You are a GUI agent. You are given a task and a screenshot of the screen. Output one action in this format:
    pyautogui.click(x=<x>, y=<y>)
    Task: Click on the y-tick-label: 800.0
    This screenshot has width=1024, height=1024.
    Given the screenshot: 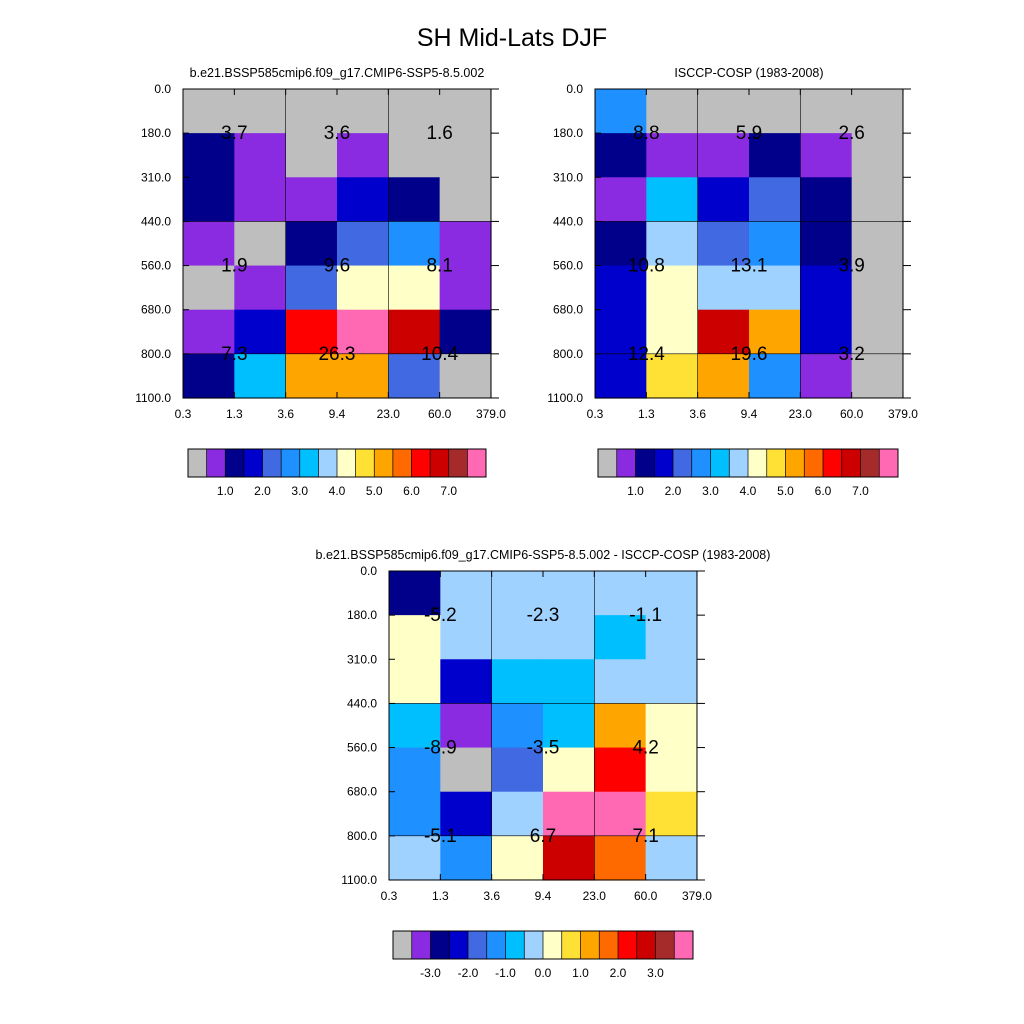 What is the action you would take?
    pyautogui.click(x=156, y=354)
    